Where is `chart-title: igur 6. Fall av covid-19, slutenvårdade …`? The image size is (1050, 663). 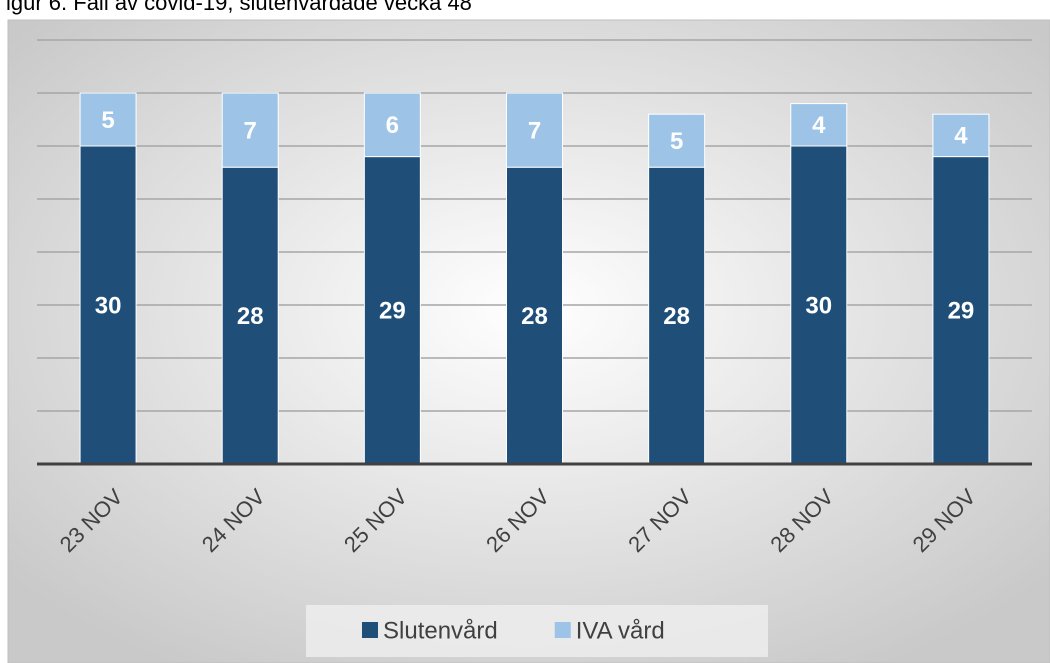
chart-title: igur 6. Fall av covid-19, slutenvårdade … is located at coordinates (239, 7).